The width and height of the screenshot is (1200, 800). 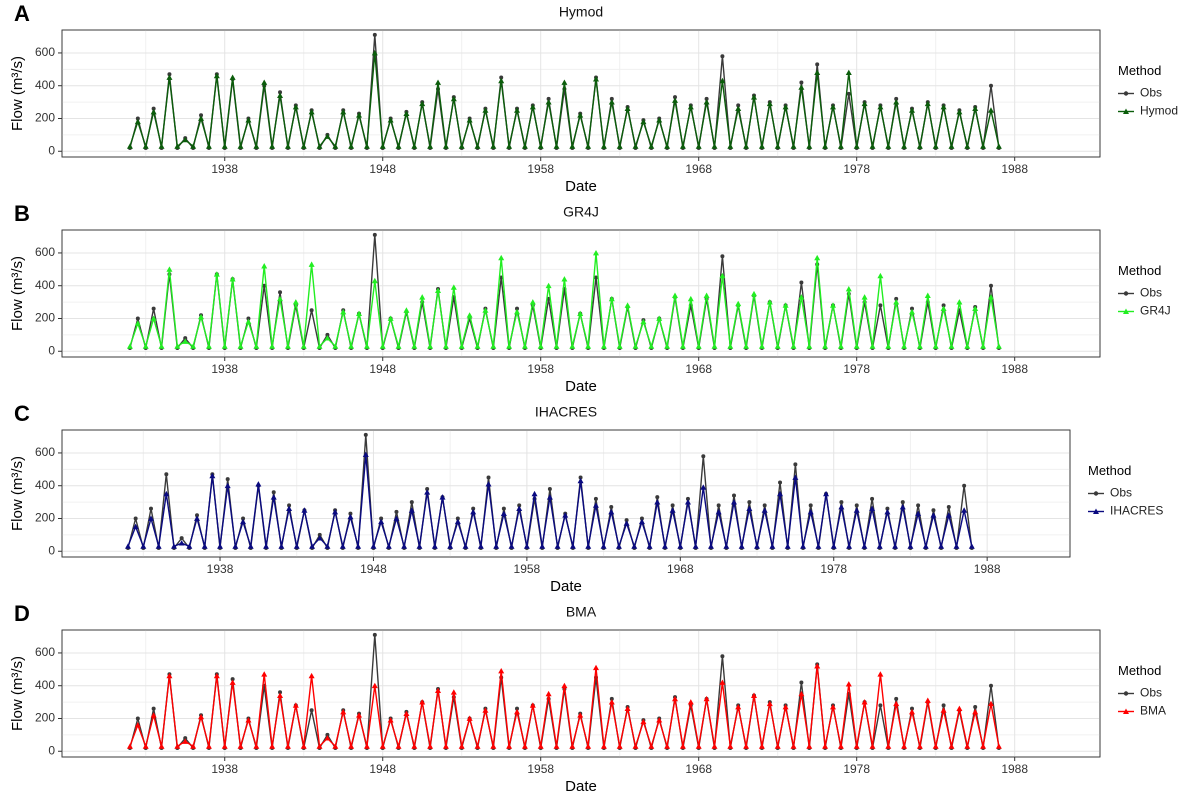 I want to click on x-tick-label: 1978, so click(x=856, y=769).